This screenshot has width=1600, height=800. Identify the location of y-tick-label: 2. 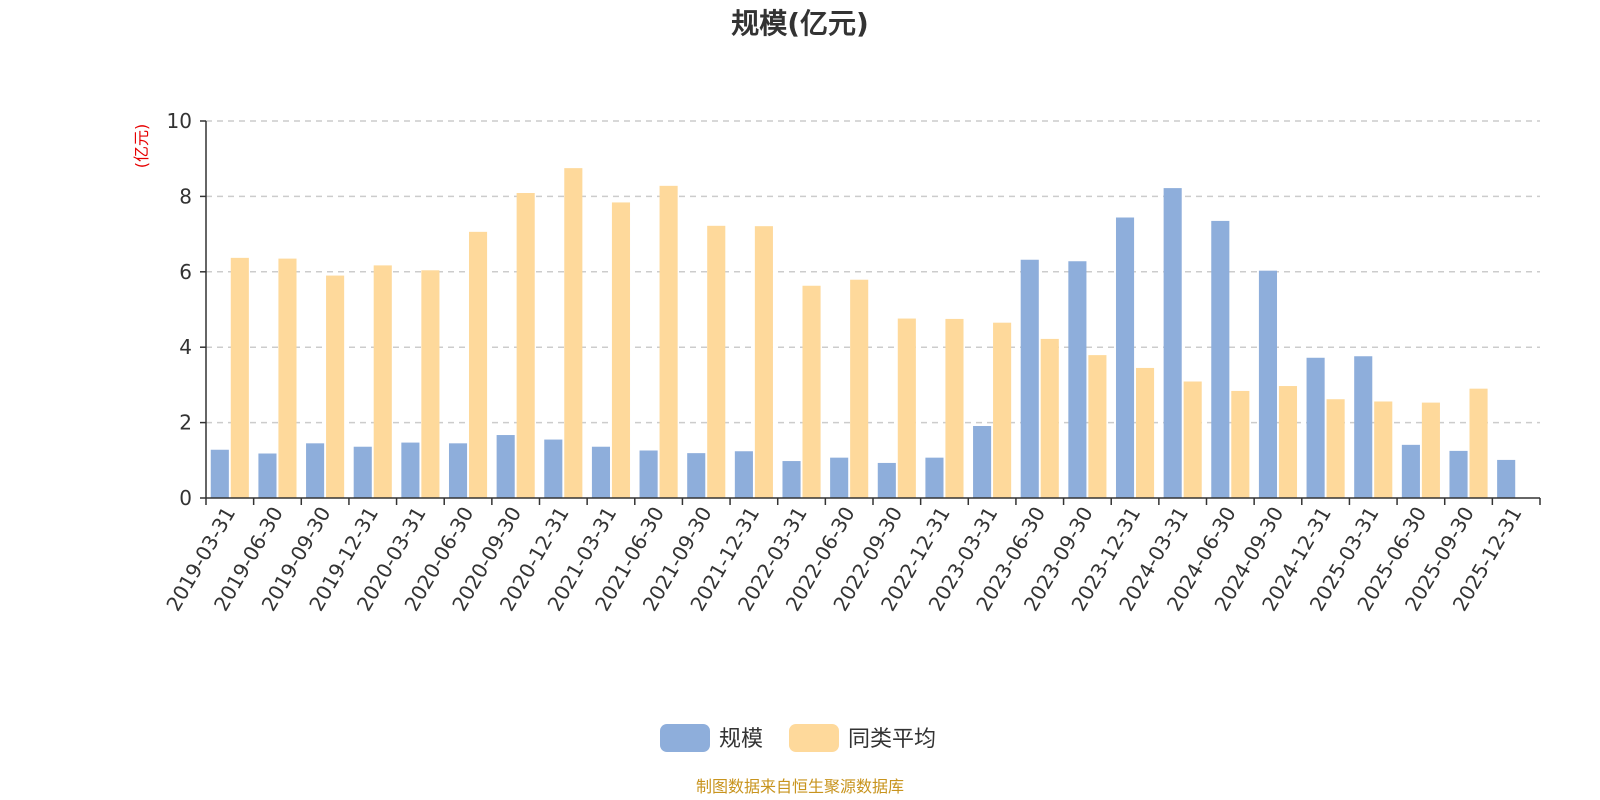
(185, 423).